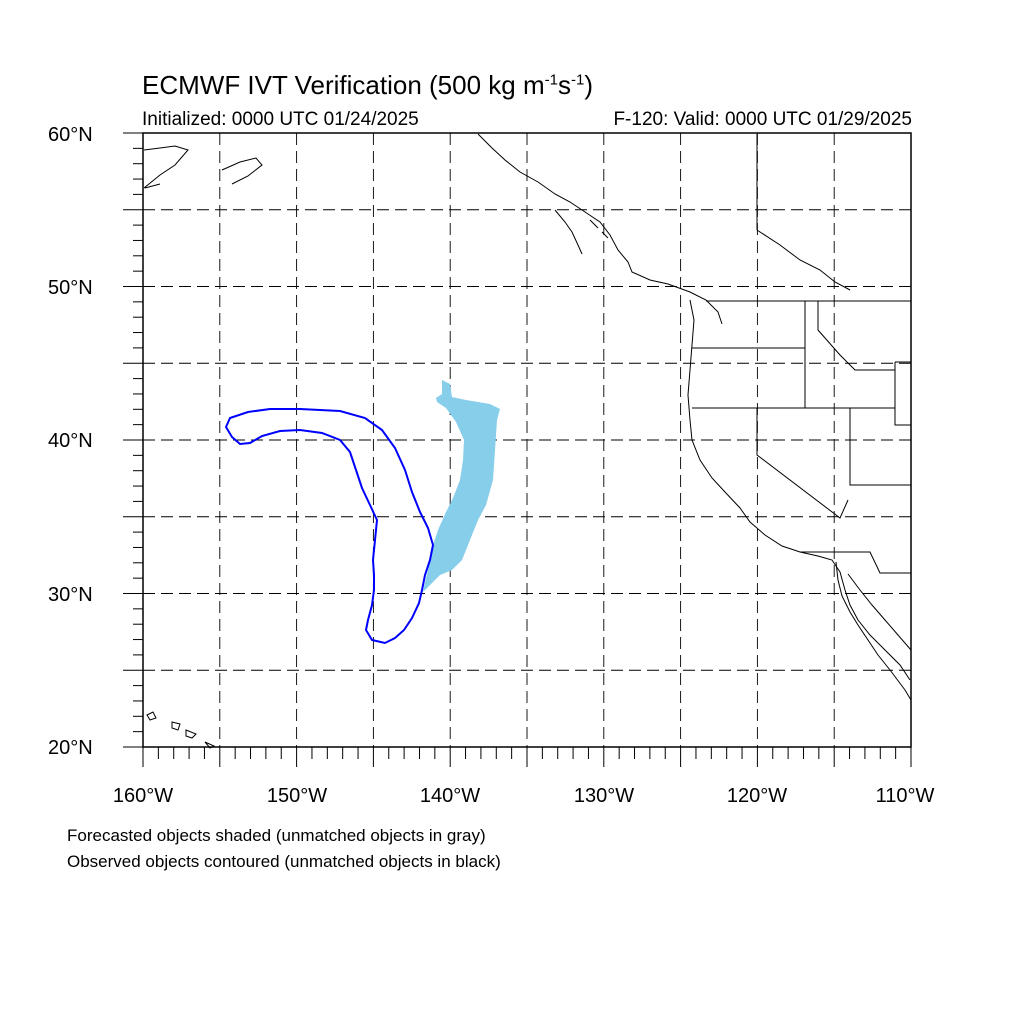 The width and height of the screenshot is (1024, 1024). Describe the element at coordinates (203, 167) in the screenshot. I see `alaska-peninsula-coast` at that location.